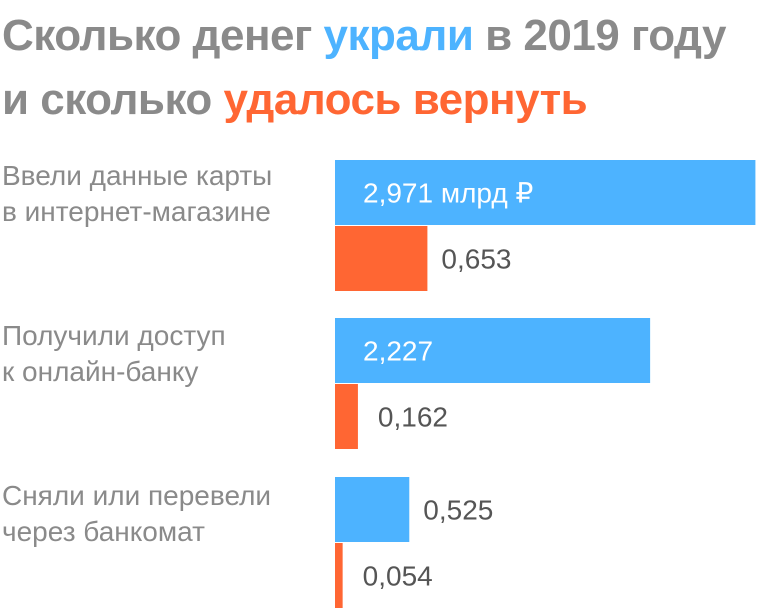 This screenshot has height=609, width=768. What do you see at coordinates (398, 351) in the screenshot?
I see `data-label-stolen-1: 2,227` at bounding box center [398, 351].